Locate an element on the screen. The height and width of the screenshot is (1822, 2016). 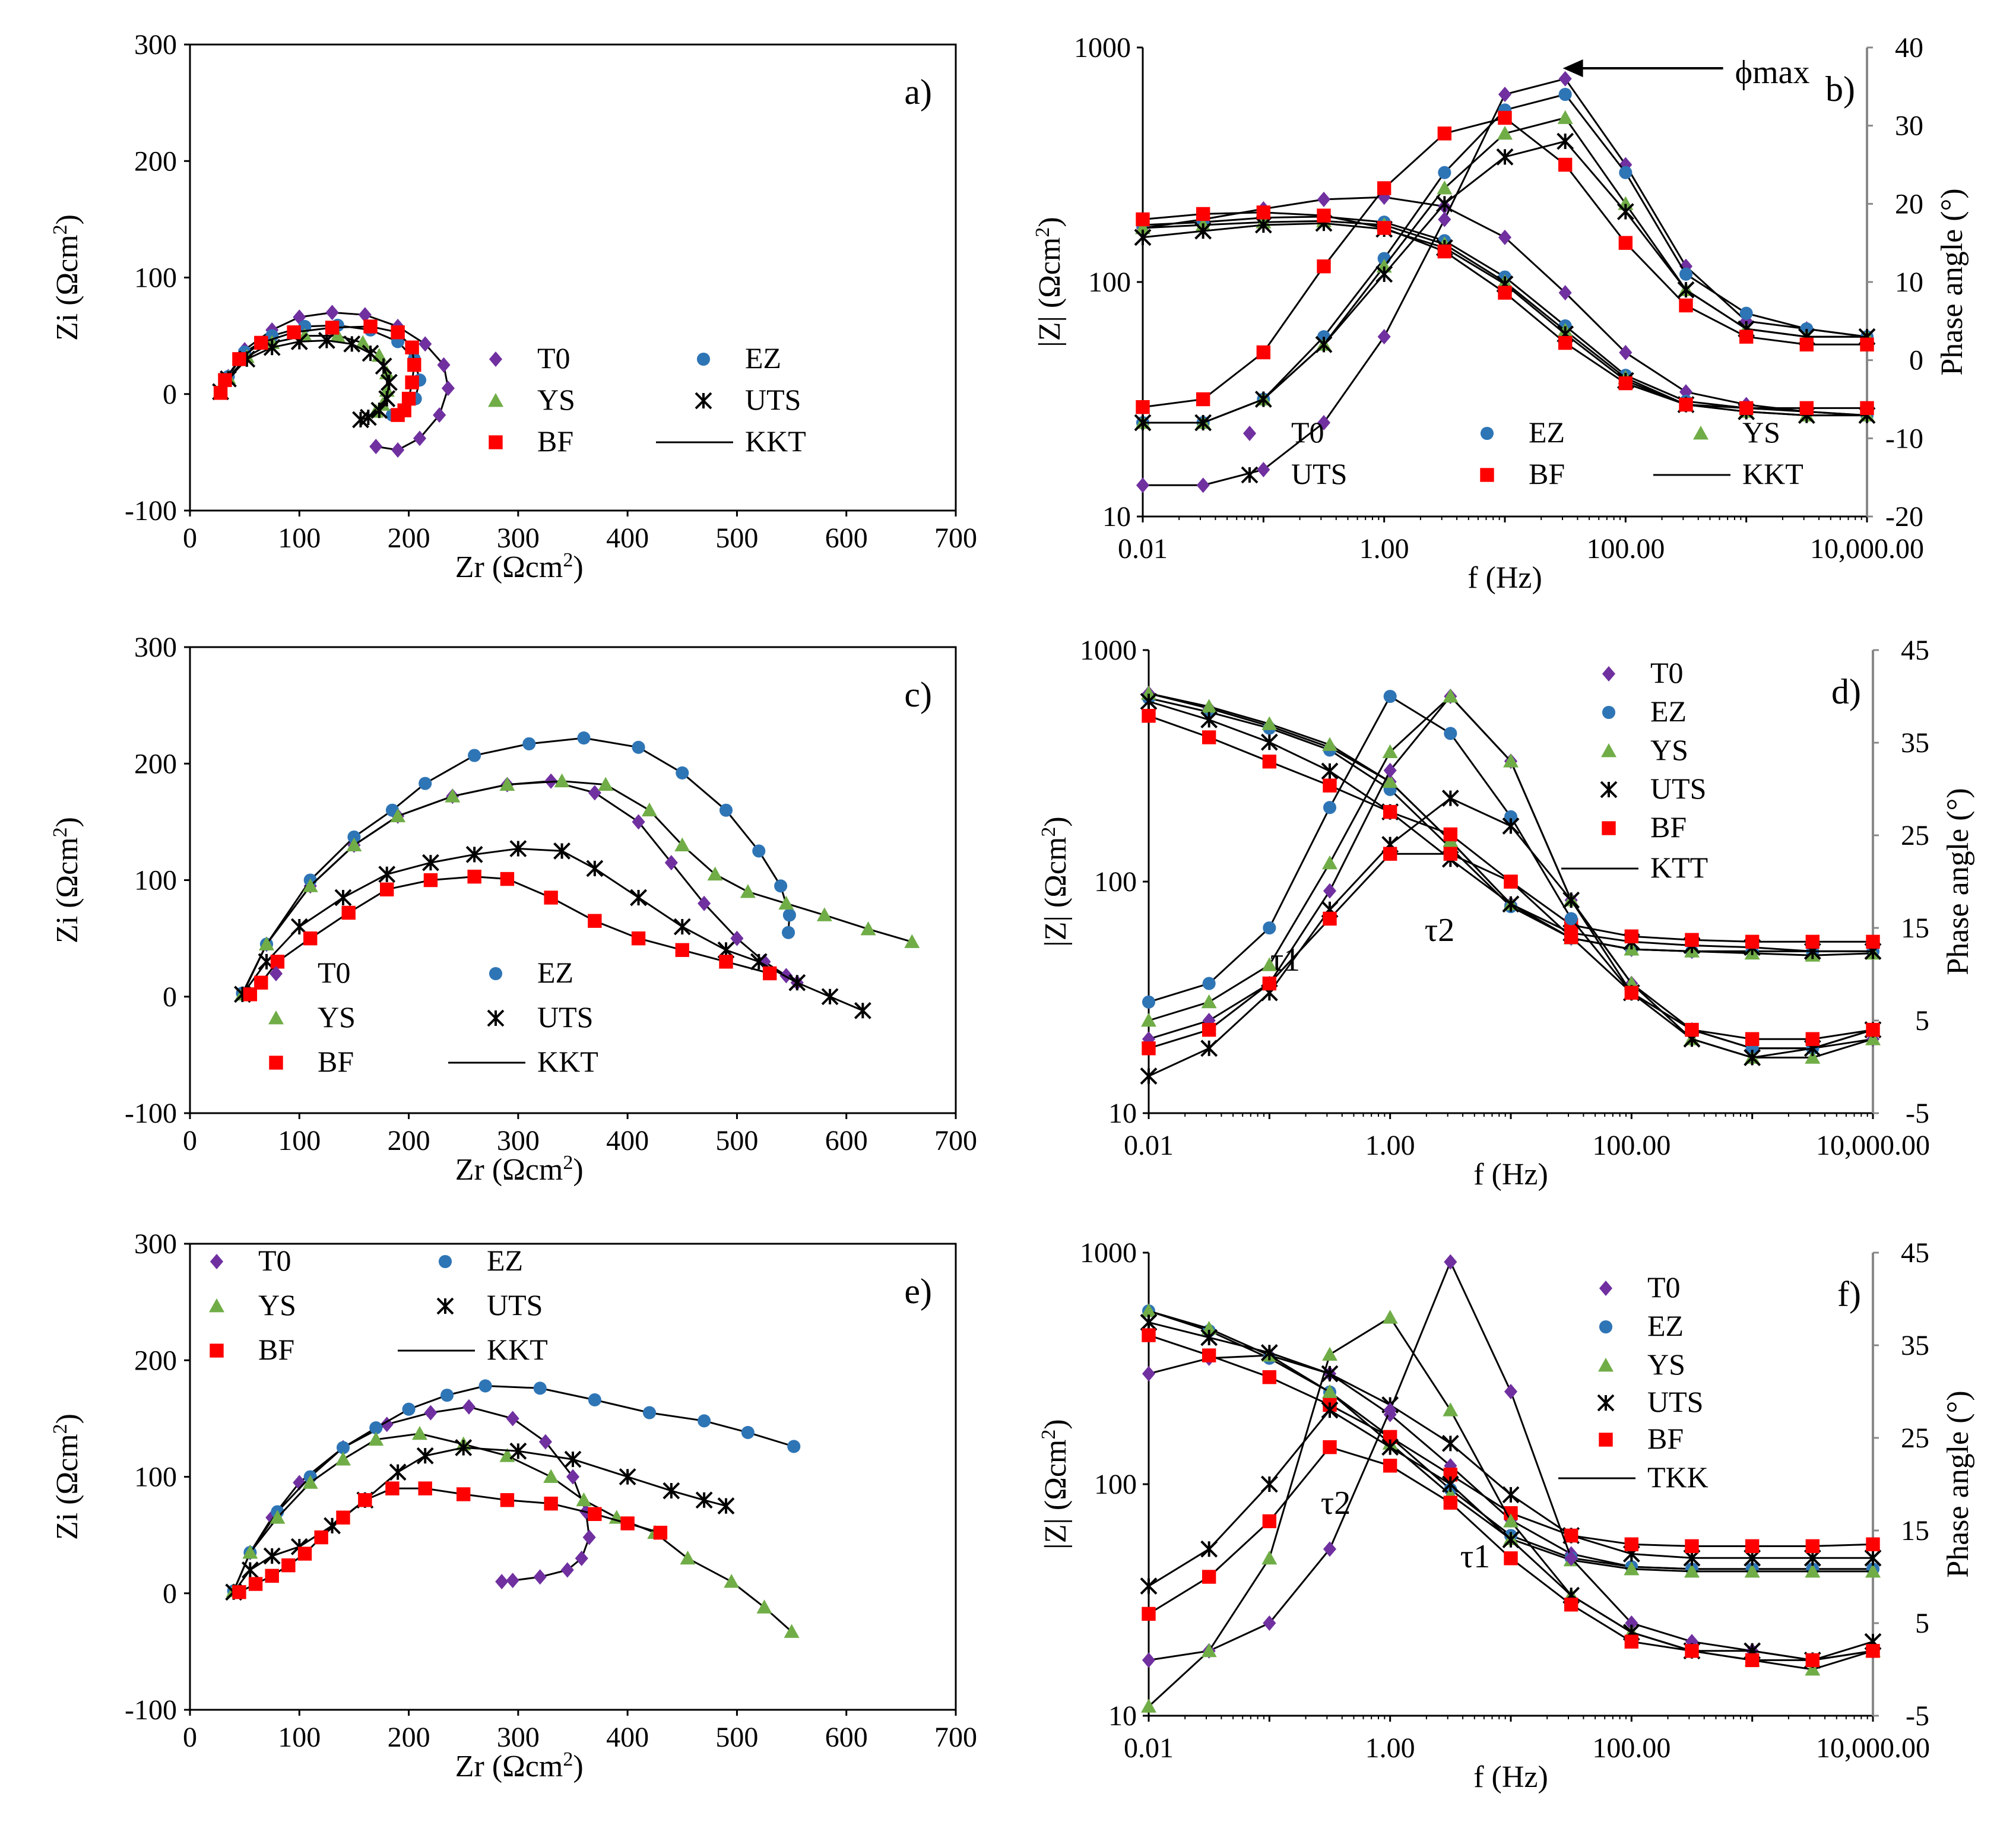
y2-axis-label: Phase angle (°) is located at coordinates (1958, 881).